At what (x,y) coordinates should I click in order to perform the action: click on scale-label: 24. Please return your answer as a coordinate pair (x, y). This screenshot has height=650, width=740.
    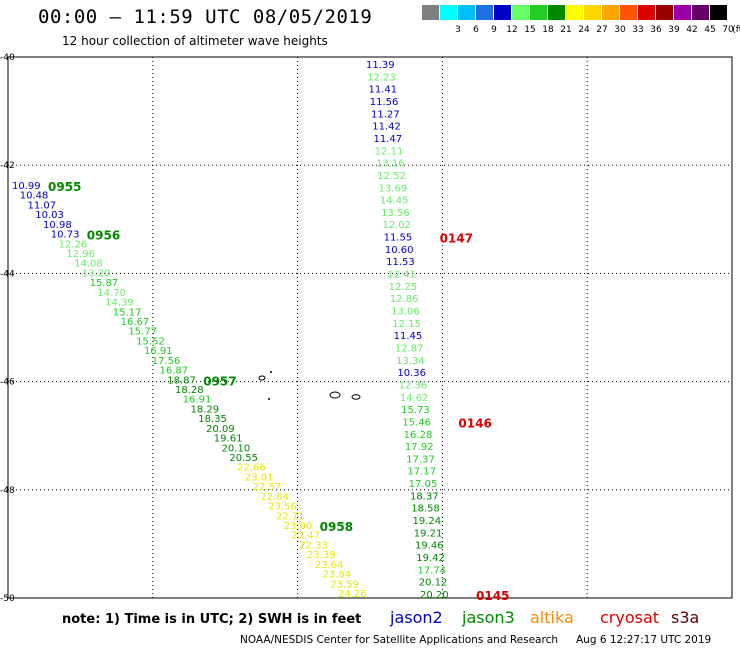
    Looking at the image, I should click on (584, 30).